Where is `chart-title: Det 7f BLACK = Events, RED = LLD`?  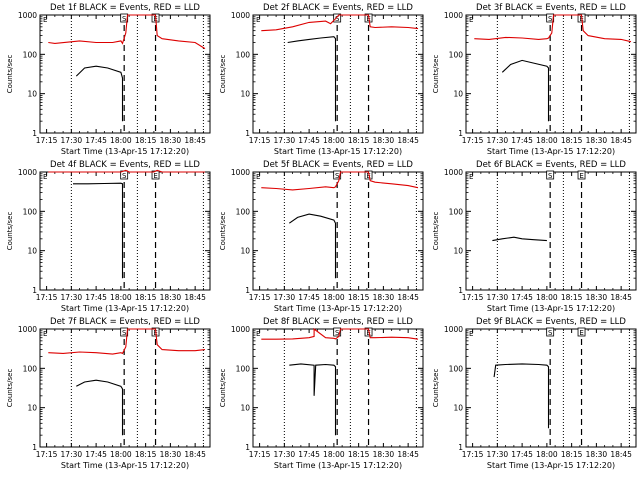 chart-title: Det 7f BLACK = Events, RED = LLD is located at coordinates (125, 322).